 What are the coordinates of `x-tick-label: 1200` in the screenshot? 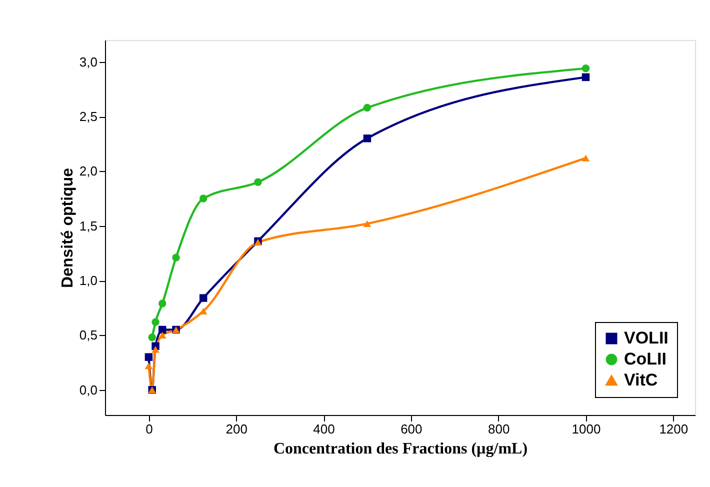 It's located at (673, 429).